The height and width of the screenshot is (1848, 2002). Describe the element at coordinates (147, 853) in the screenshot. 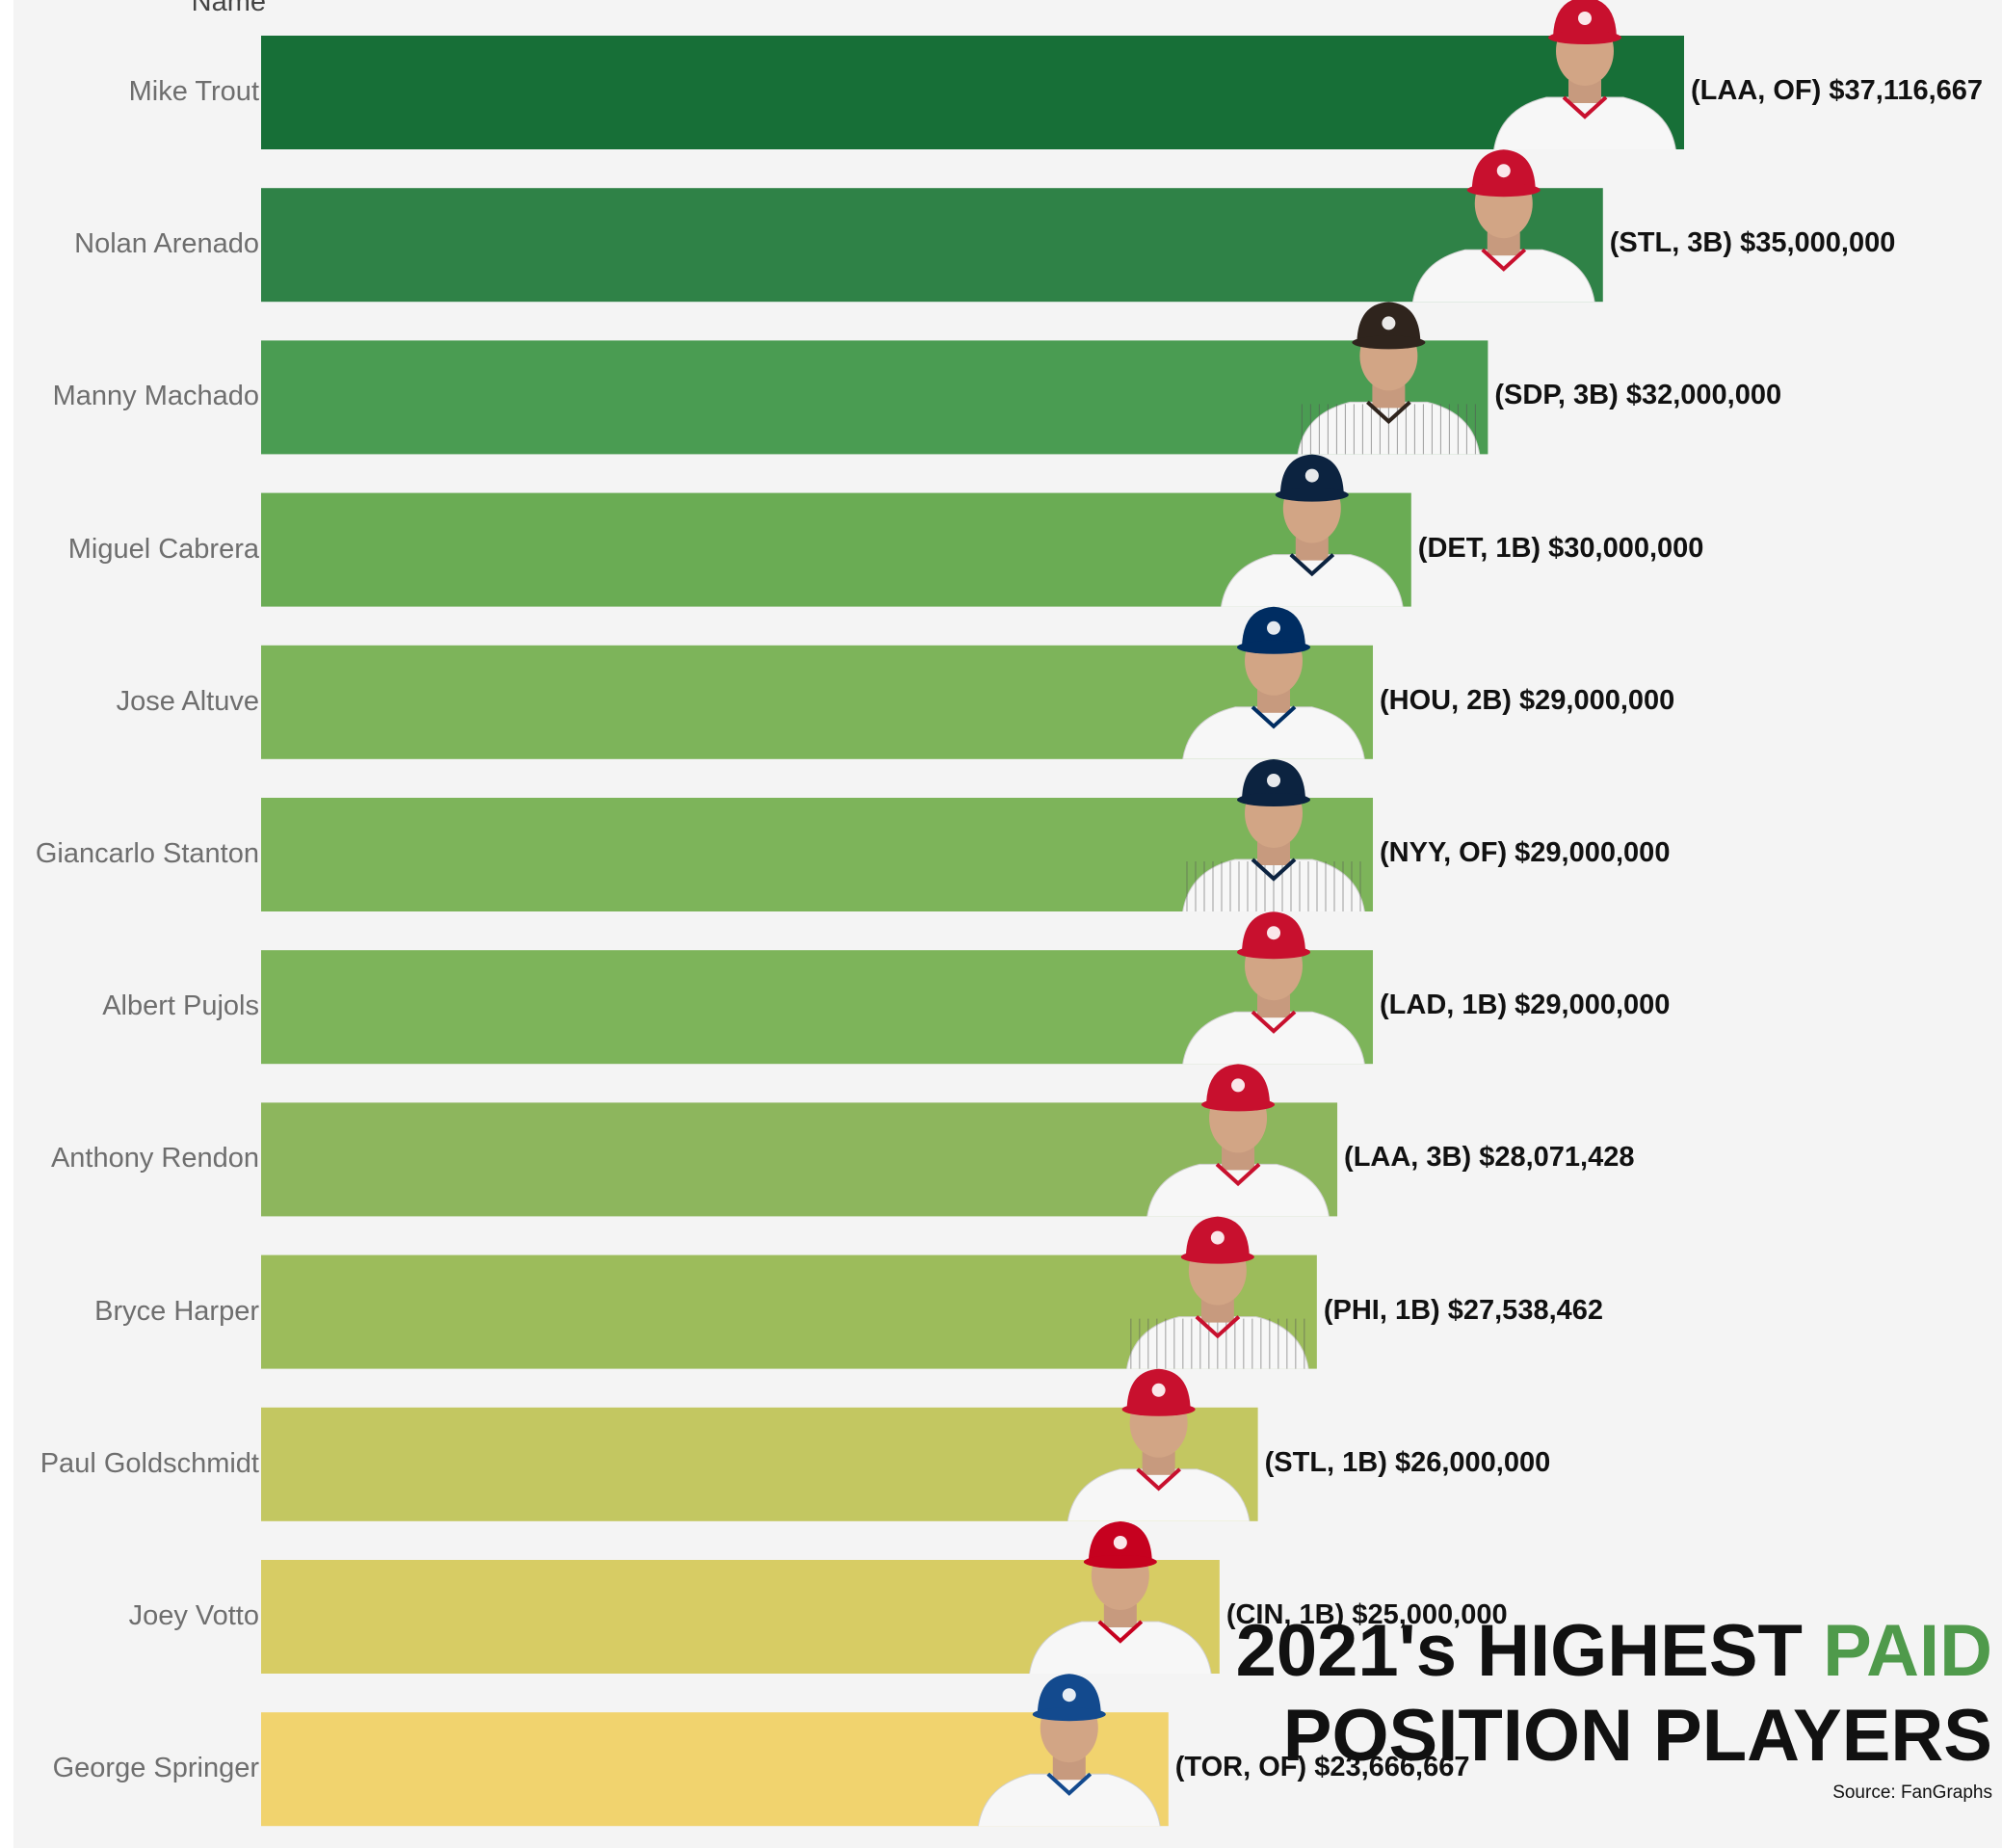

I see `player-name-label: Giancarlo Stanton` at that location.